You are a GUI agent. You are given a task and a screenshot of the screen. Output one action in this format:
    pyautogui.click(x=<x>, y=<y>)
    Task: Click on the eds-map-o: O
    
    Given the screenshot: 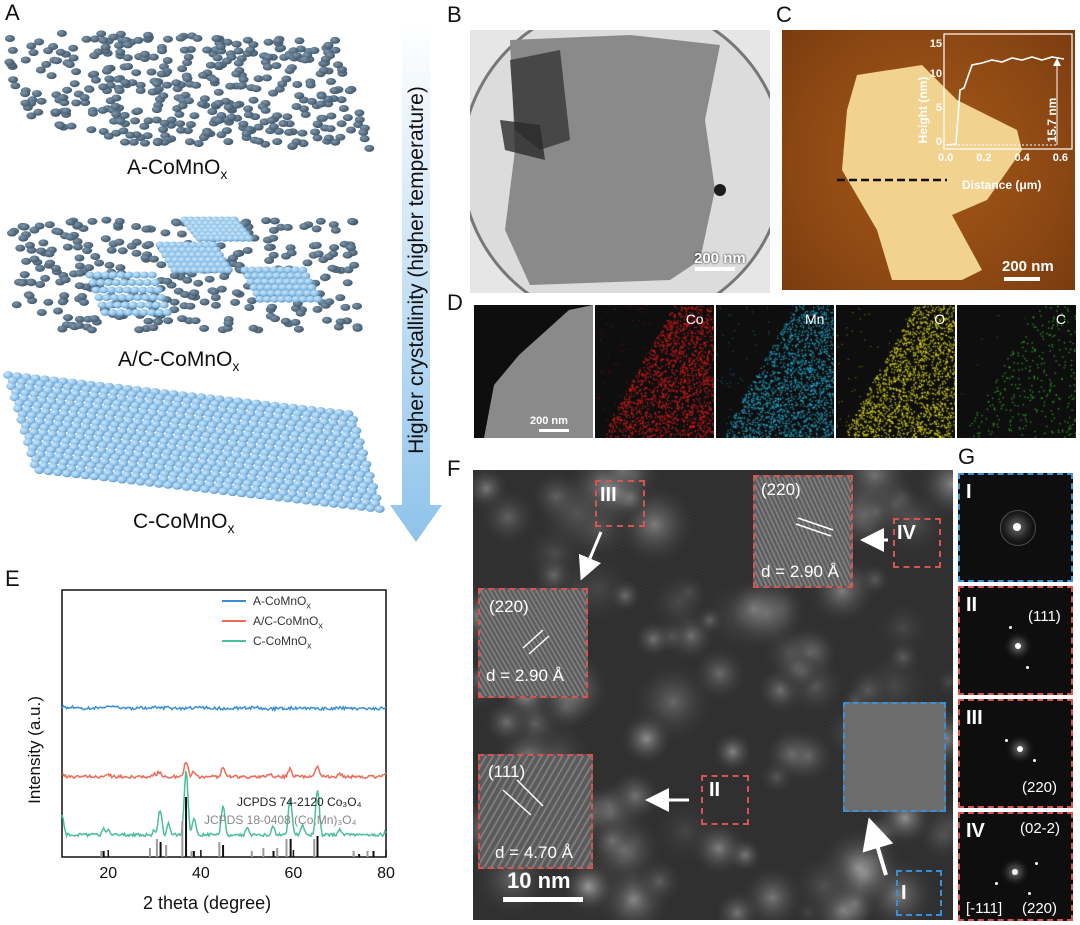 What is the action you would take?
    pyautogui.click(x=896, y=371)
    